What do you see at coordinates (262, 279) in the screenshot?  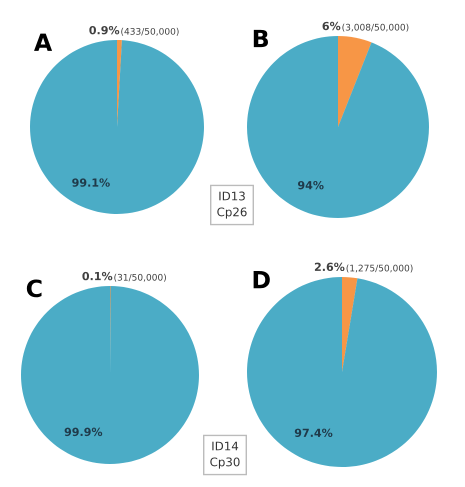 I see `chart-title: D` at bounding box center [262, 279].